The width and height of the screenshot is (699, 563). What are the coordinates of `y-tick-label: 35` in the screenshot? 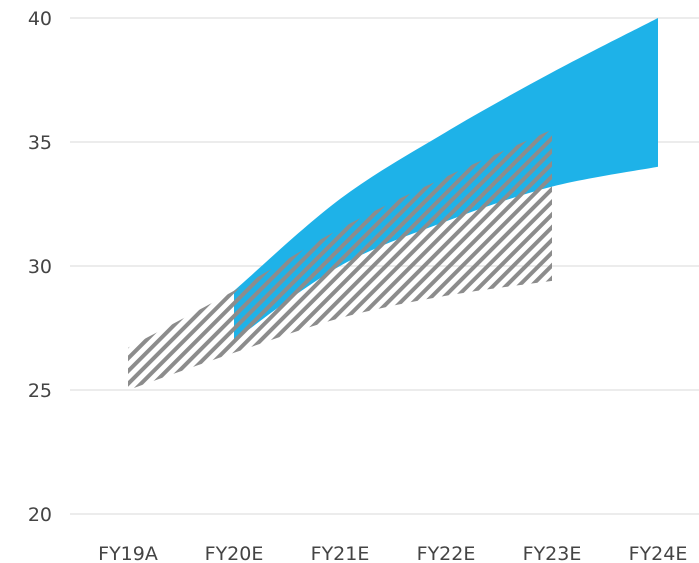 It's located at (40, 143).